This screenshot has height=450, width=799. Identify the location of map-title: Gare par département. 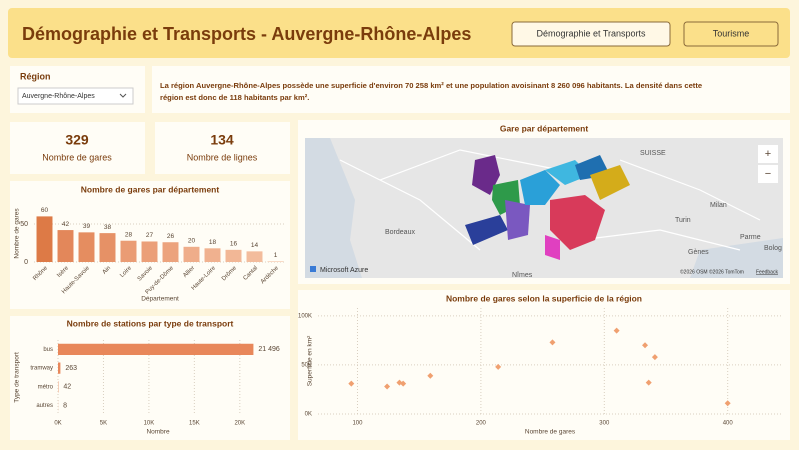
(544, 128).